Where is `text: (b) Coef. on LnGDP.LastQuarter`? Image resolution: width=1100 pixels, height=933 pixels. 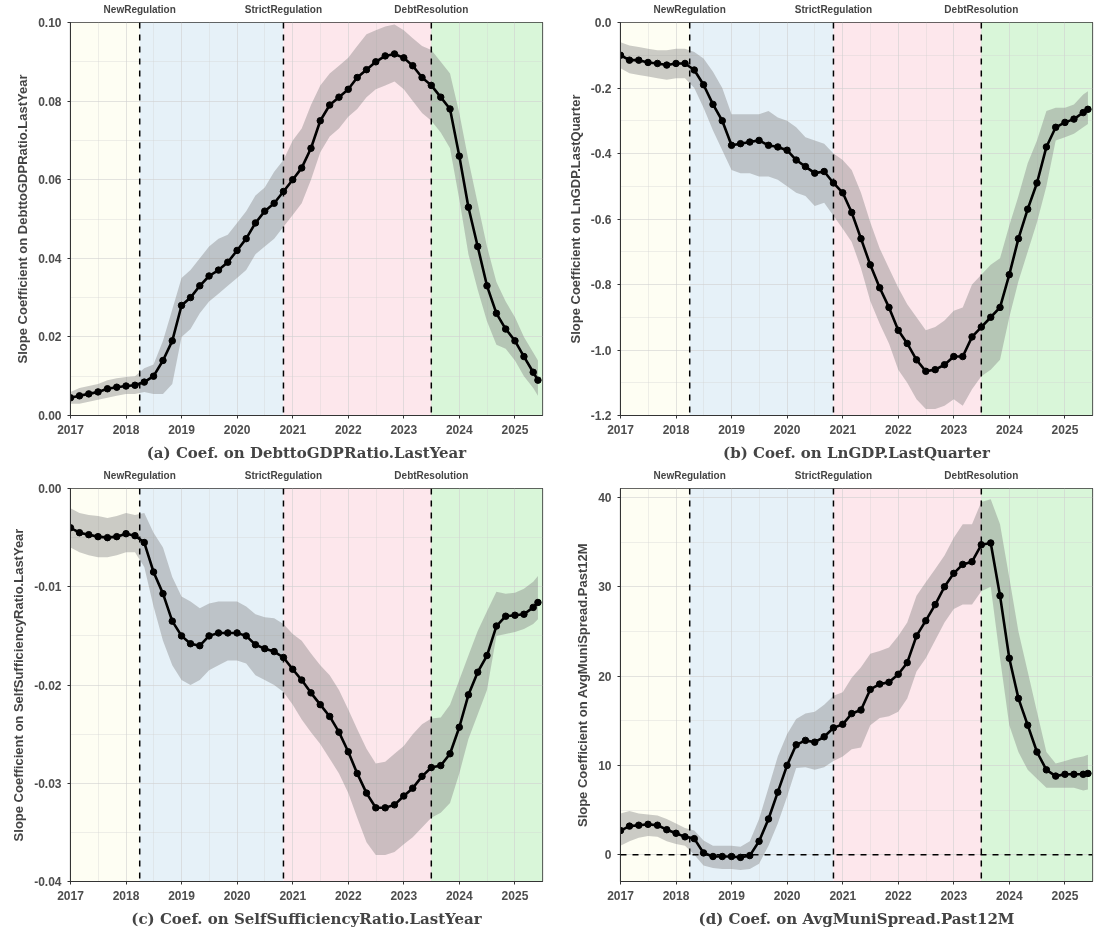 text: (b) Coef. on LnGDP.LastQuarter is located at coordinates (857, 452).